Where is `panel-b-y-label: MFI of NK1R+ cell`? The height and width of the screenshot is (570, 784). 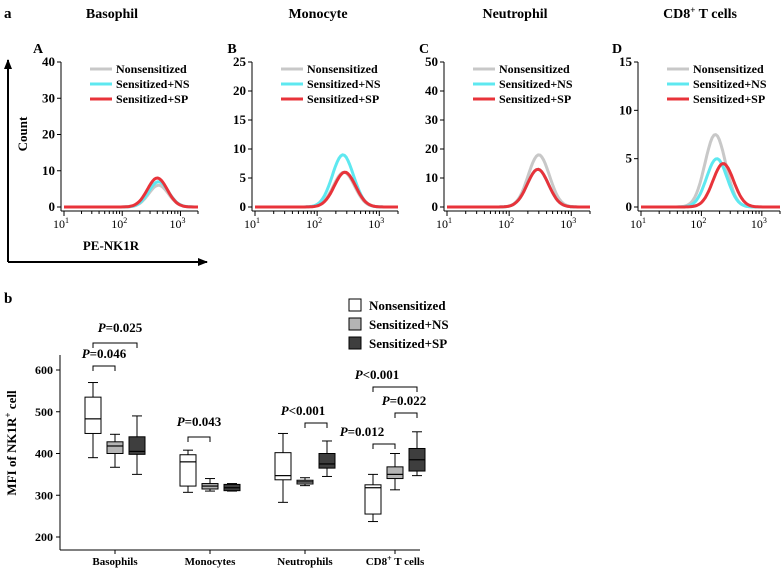
panel-b-y-label: MFI of NK1R+ cell is located at coordinates (11, 443).